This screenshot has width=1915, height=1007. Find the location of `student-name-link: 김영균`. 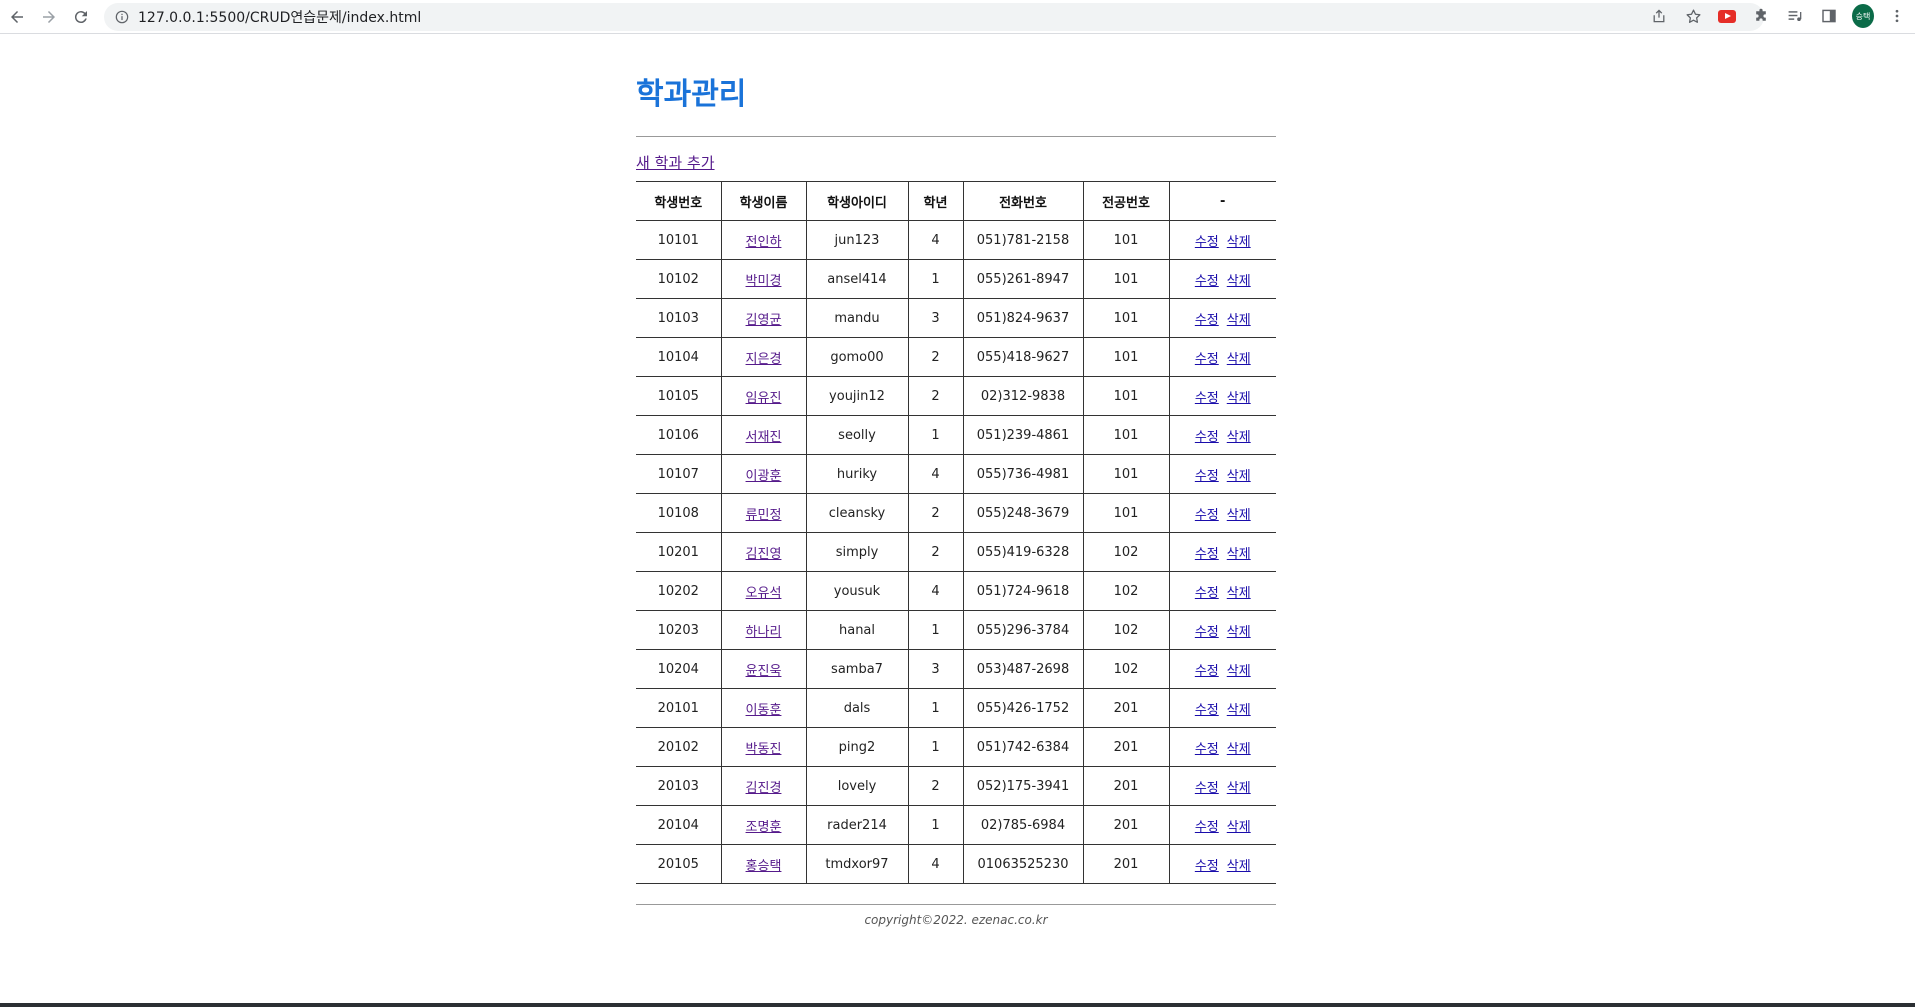

student-name-link: 김영균 is located at coordinates (763, 320).